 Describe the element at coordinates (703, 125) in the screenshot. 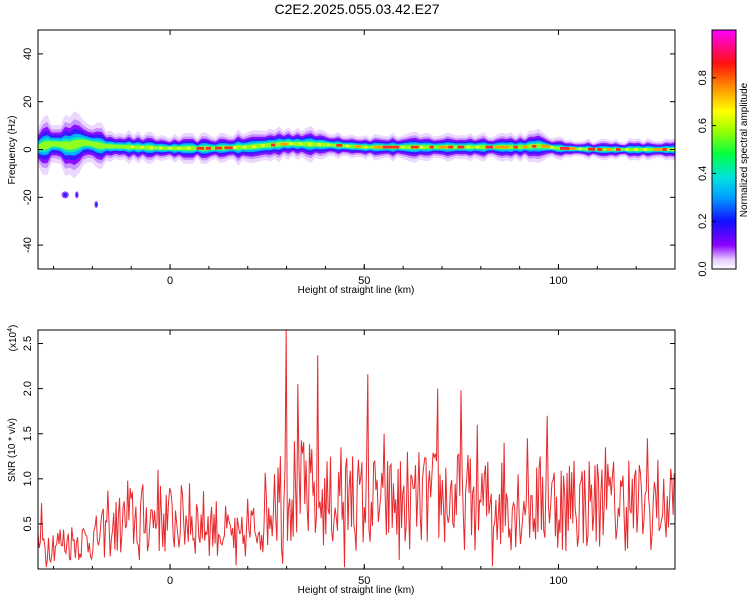

I see `colorbar-tick-label: 0.6` at that location.